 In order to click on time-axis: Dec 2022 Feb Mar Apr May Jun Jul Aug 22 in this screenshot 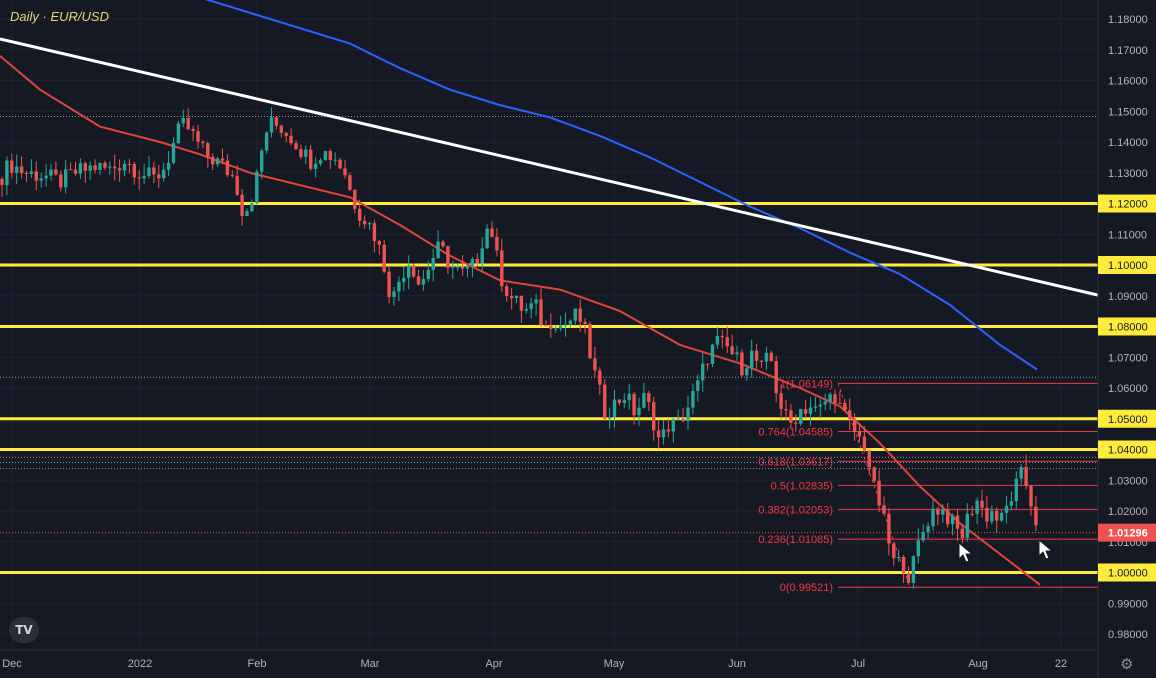, I will do `click(534, 664)`.